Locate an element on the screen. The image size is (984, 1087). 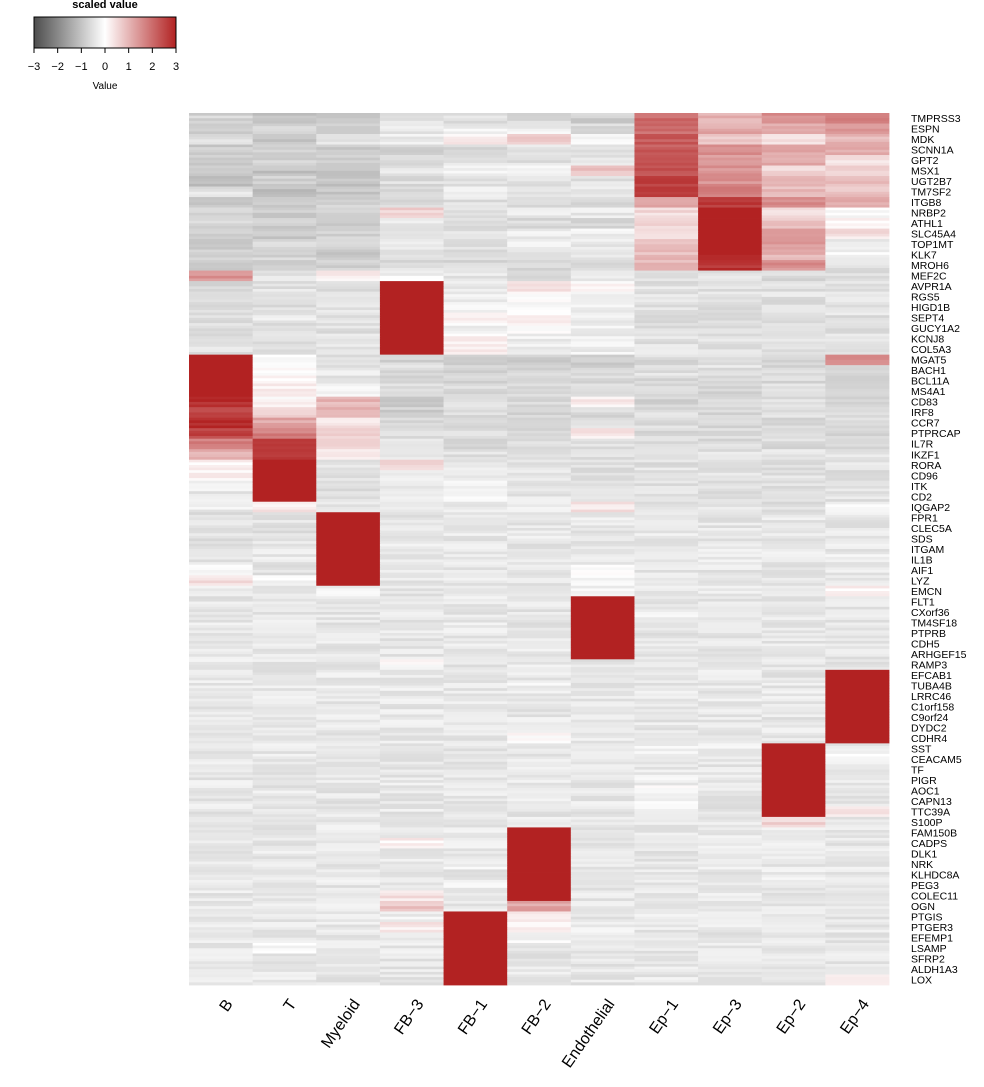
row-label: RORA is located at coordinates (926, 466).